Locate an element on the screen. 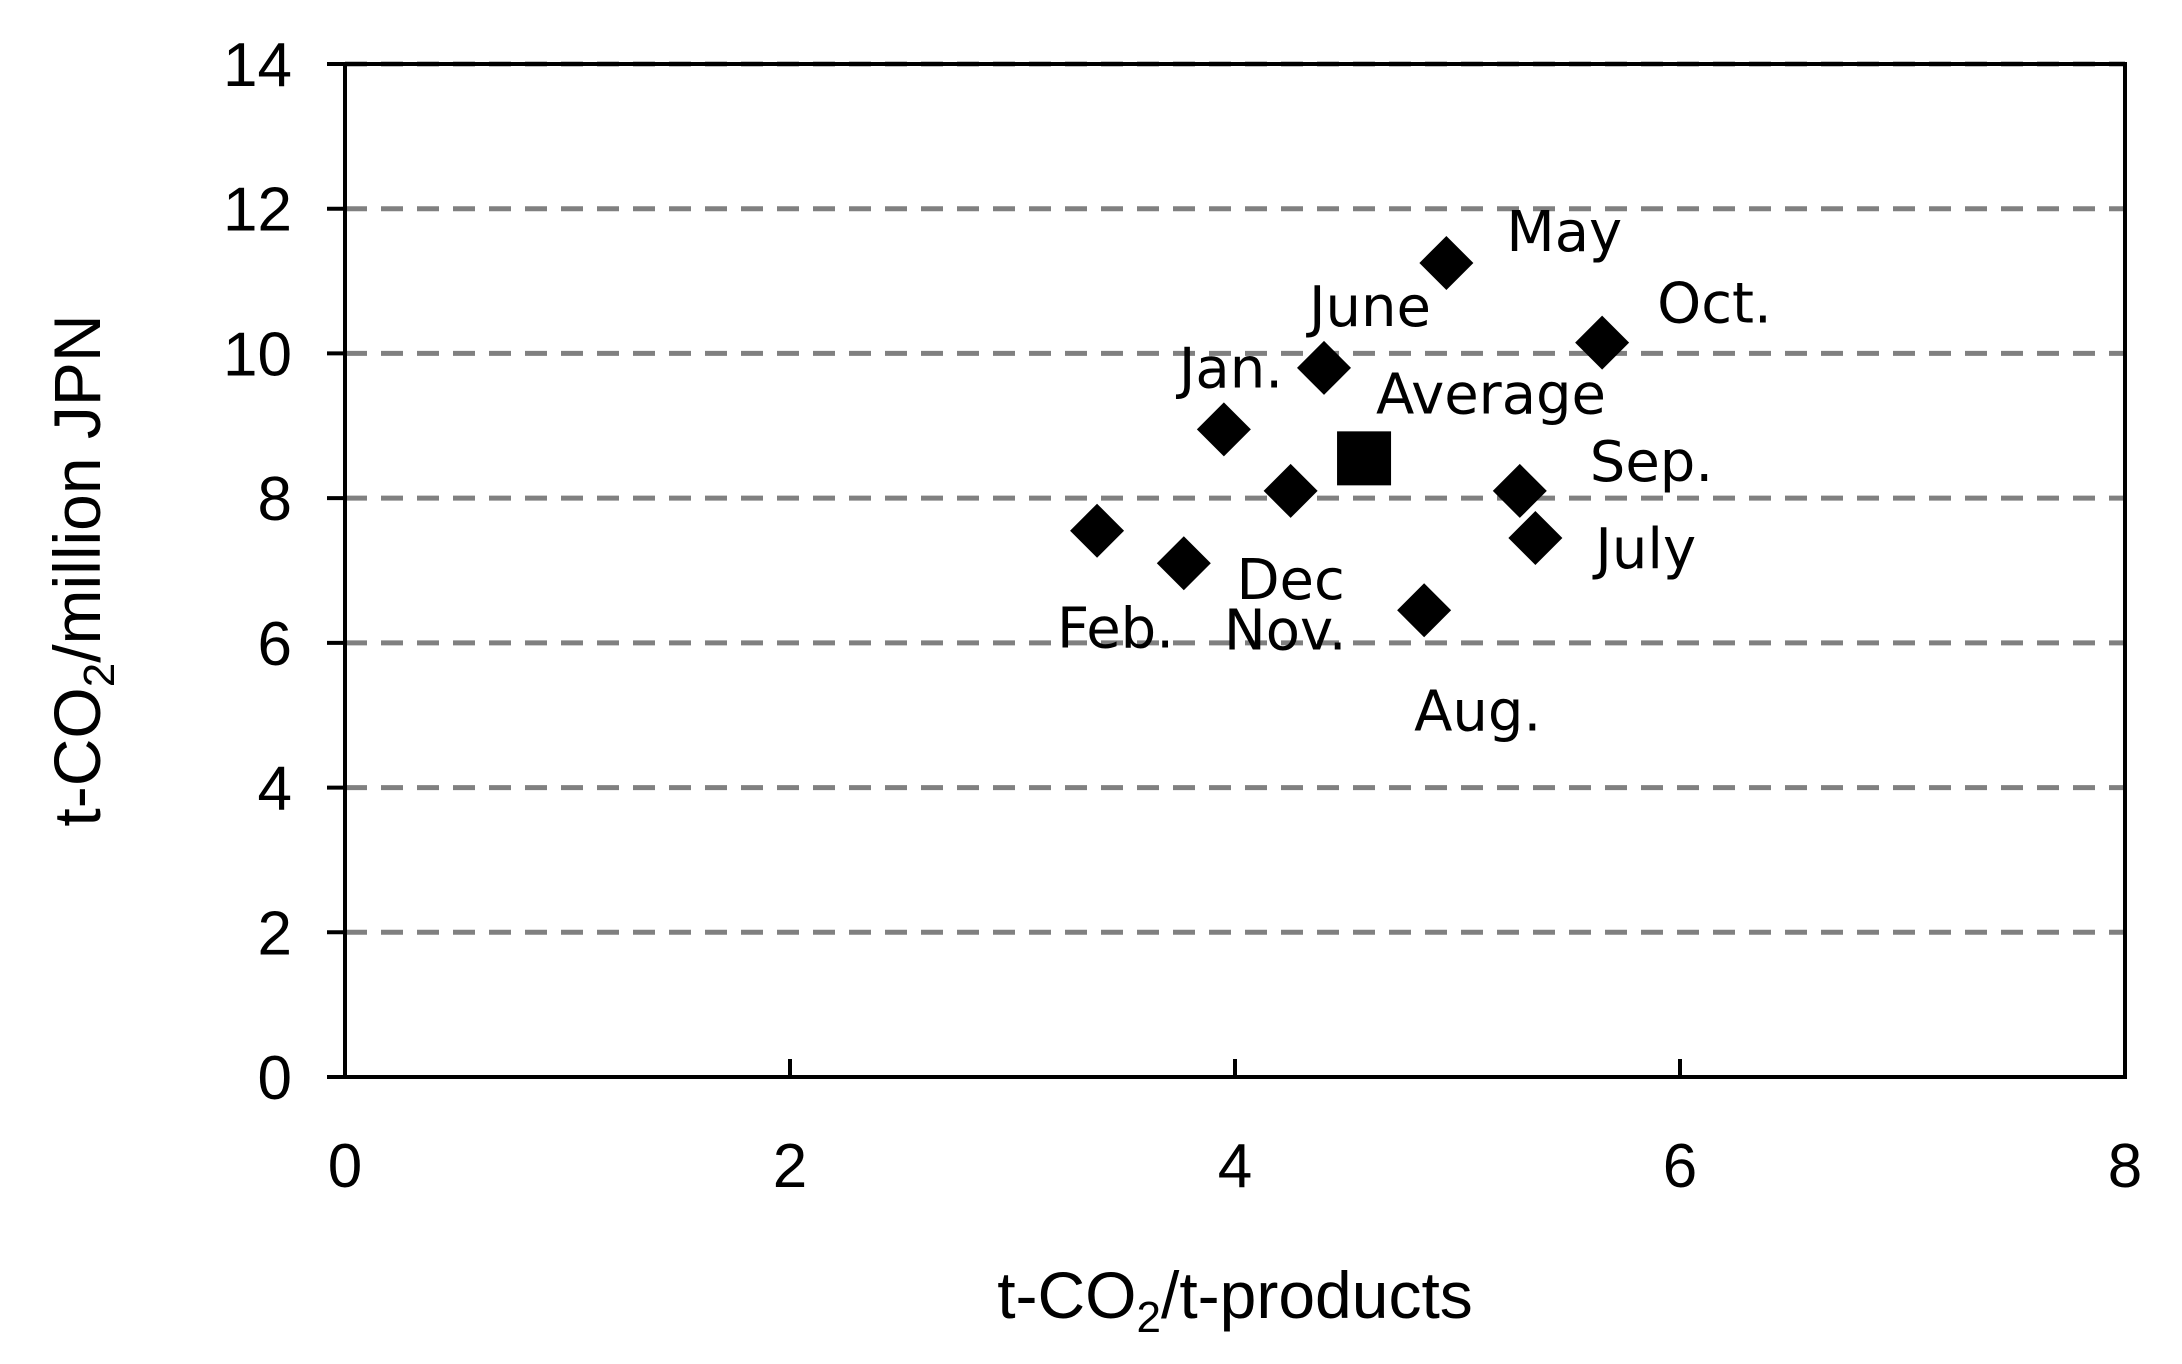 This screenshot has height=1364, width=2182. y-tick-label-10: 10 is located at coordinates (257, 354).